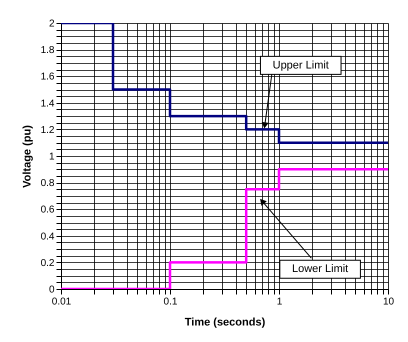 This screenshot has height=342, width=408. What do you see at coordinates (51, 290) in the screenshot?
I see `y-tick-label: 0` at bounding box center [51, 290].